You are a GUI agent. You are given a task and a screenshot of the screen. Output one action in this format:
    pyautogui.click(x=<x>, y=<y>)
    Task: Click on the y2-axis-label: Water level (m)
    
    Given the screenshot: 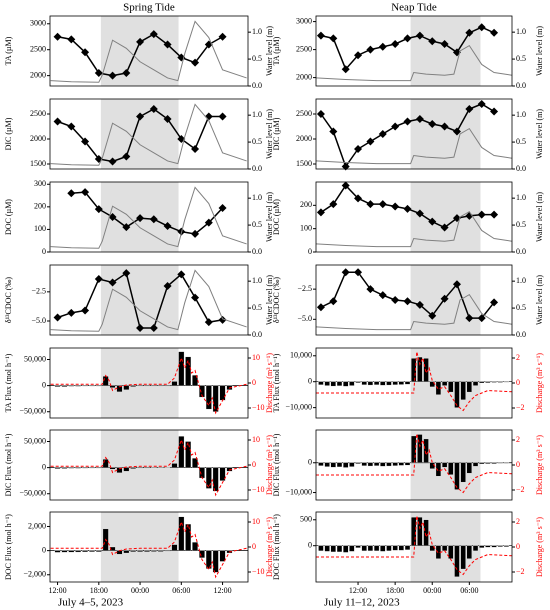 What is the action you would take?
    pyautogui.click(x=539, y=51)
    